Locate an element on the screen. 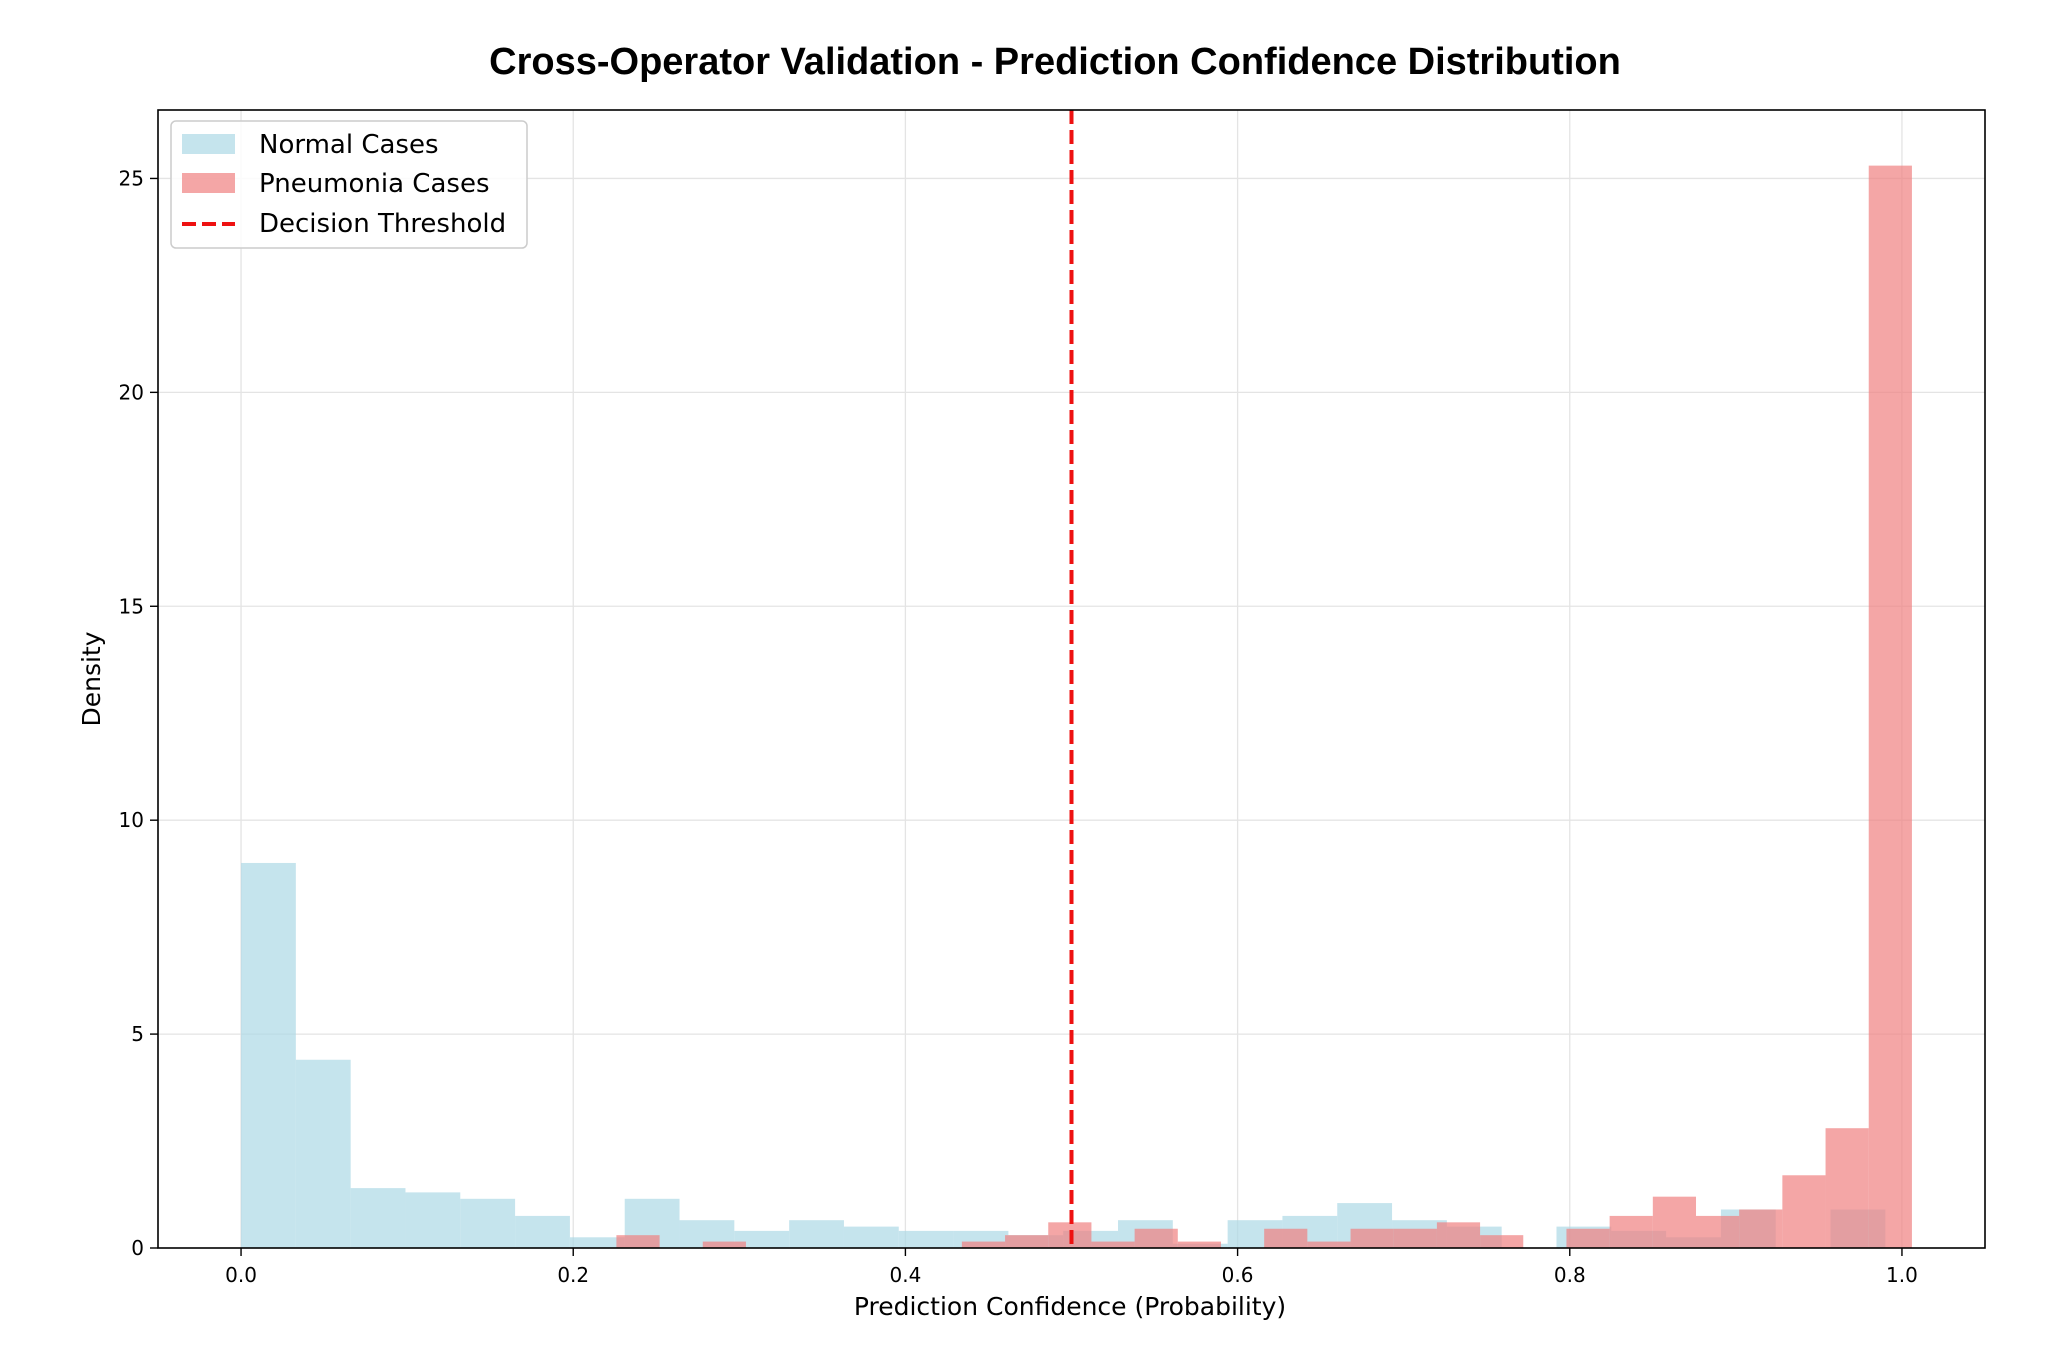 This screenshot has height=1365, width=2048. x-tick-label: 0.8 is located at coordinates (1570, 1275).